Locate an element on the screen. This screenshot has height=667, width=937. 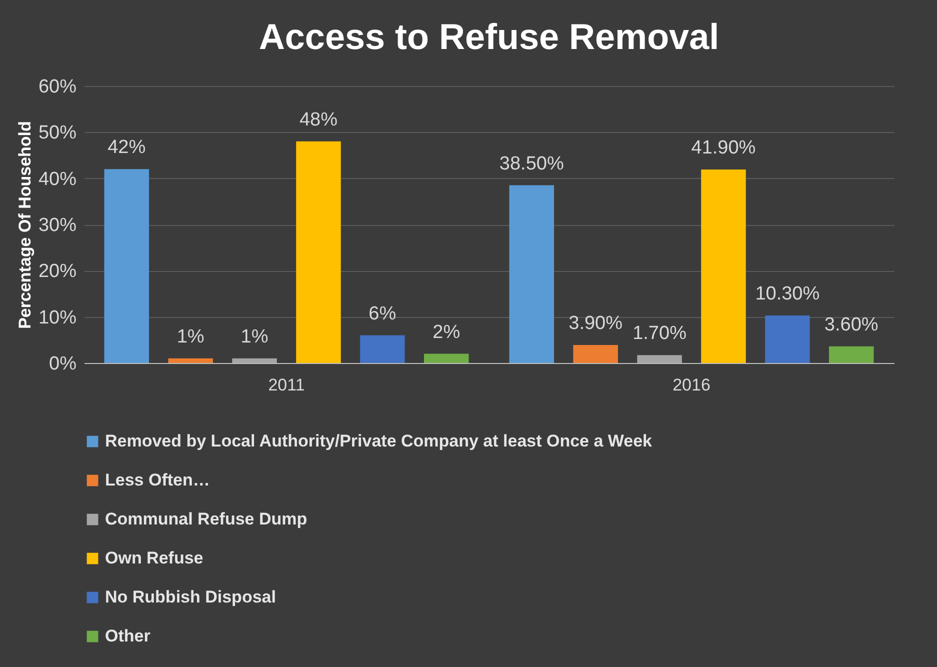
data-label: 48% is located at coordinates (318, 119).